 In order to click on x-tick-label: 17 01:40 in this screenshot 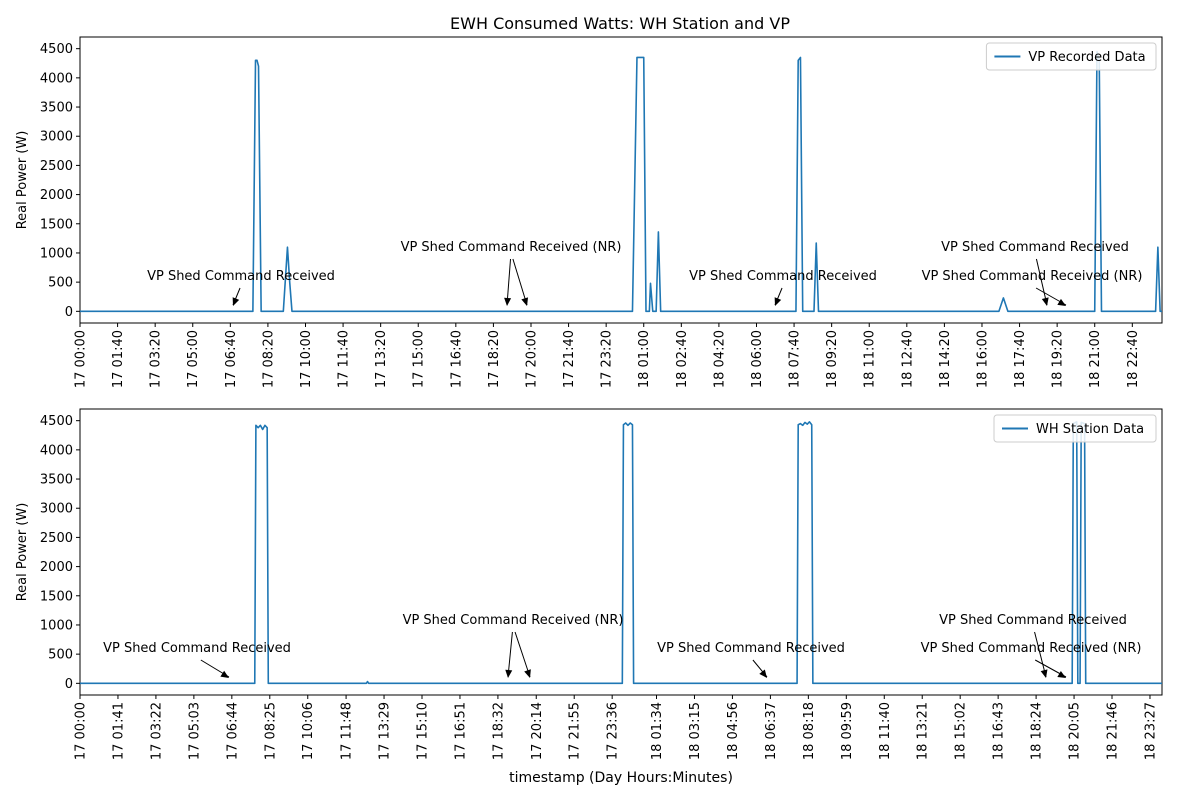, I will do `click(118, 359)`.